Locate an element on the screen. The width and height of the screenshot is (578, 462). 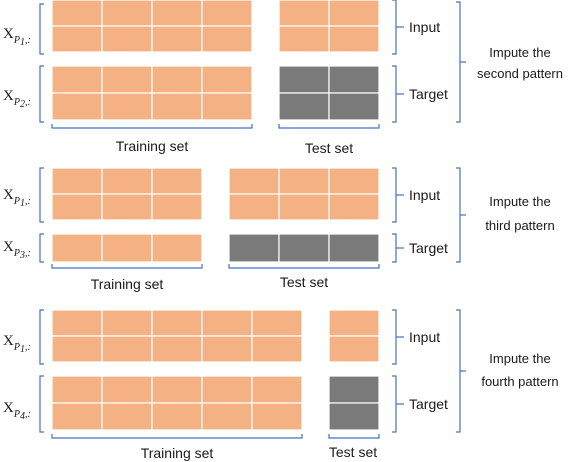
panel-3-input-label: Input is located at coordinates (424, 337).